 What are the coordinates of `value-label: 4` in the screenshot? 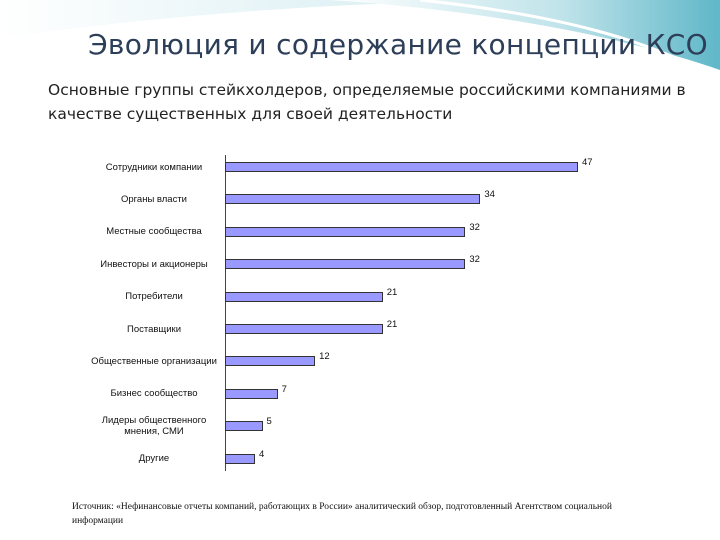 It's located at (262, 454).